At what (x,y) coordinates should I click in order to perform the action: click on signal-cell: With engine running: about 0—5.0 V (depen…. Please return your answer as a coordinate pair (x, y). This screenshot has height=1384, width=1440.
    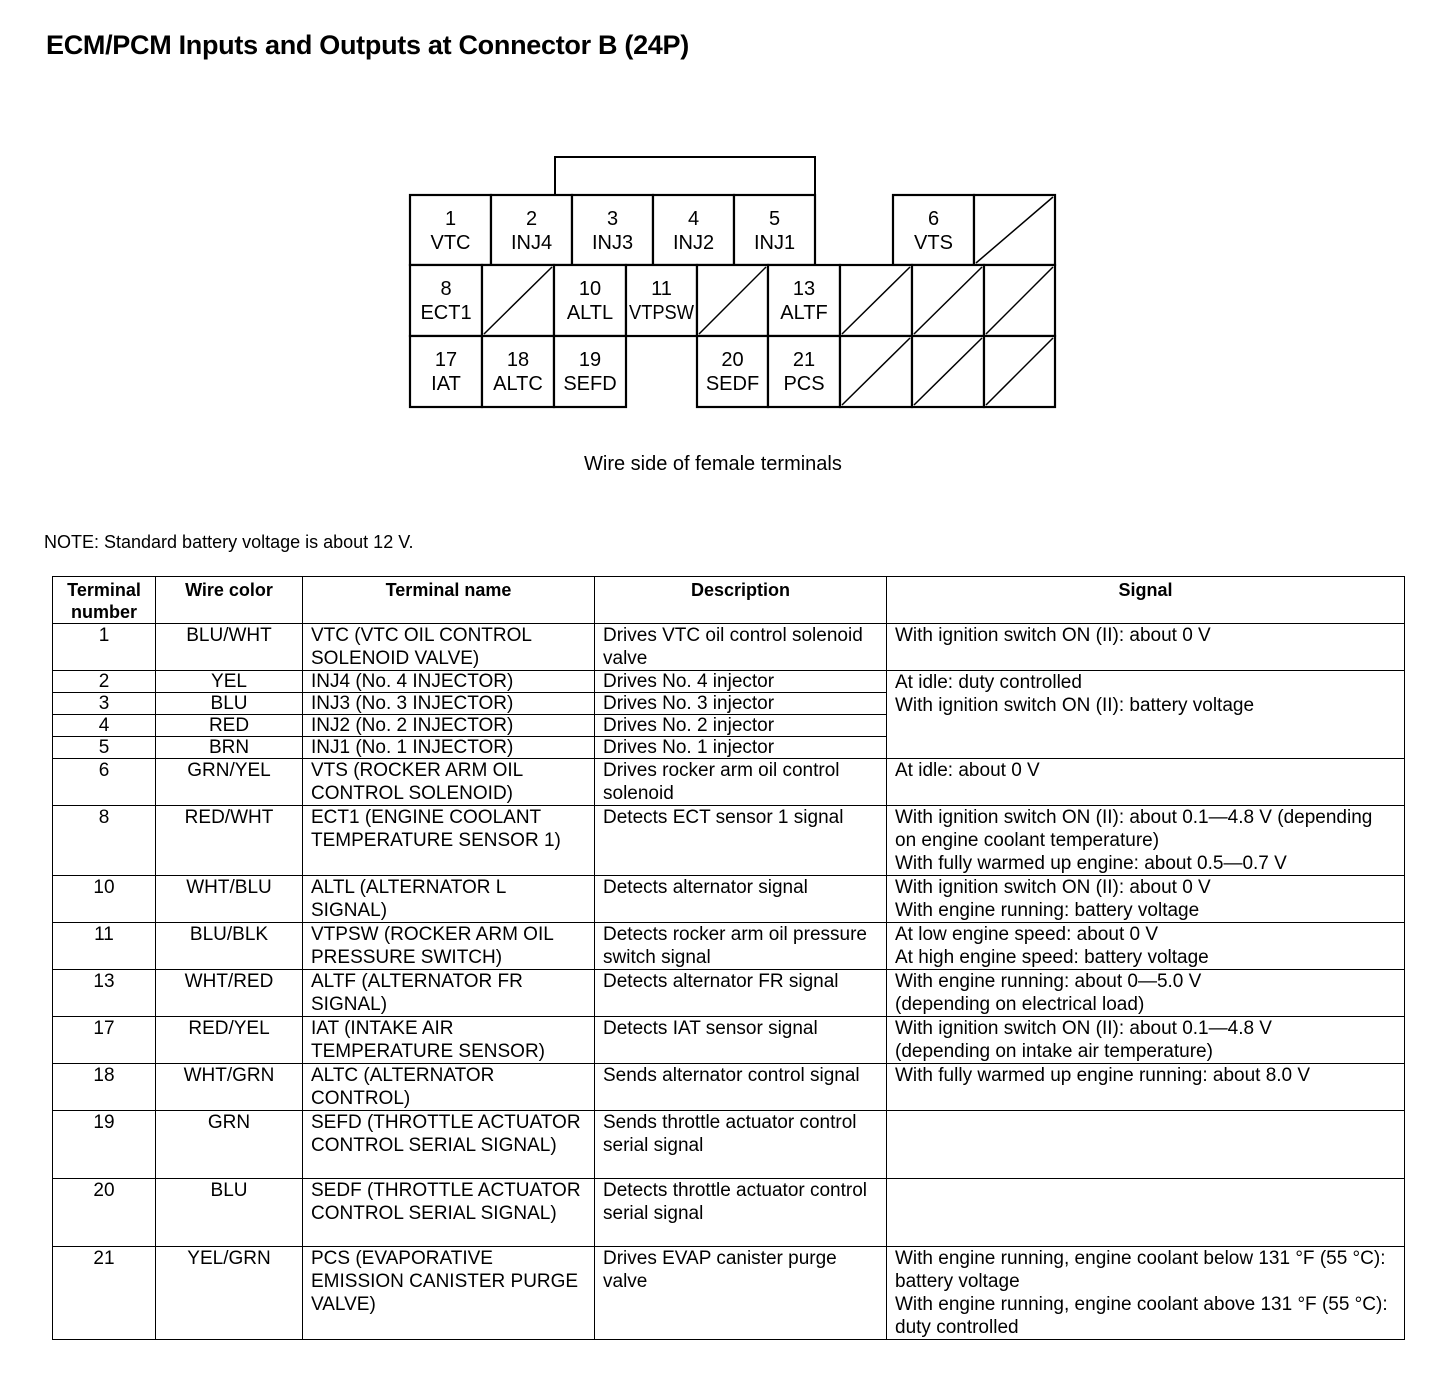
    Looking at the image, I should click on (1145, 993).